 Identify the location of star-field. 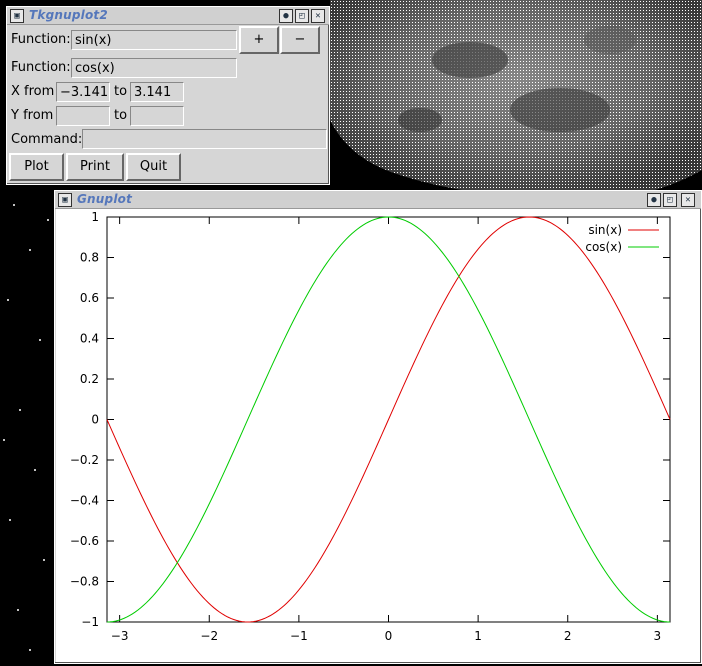
(26, 427).